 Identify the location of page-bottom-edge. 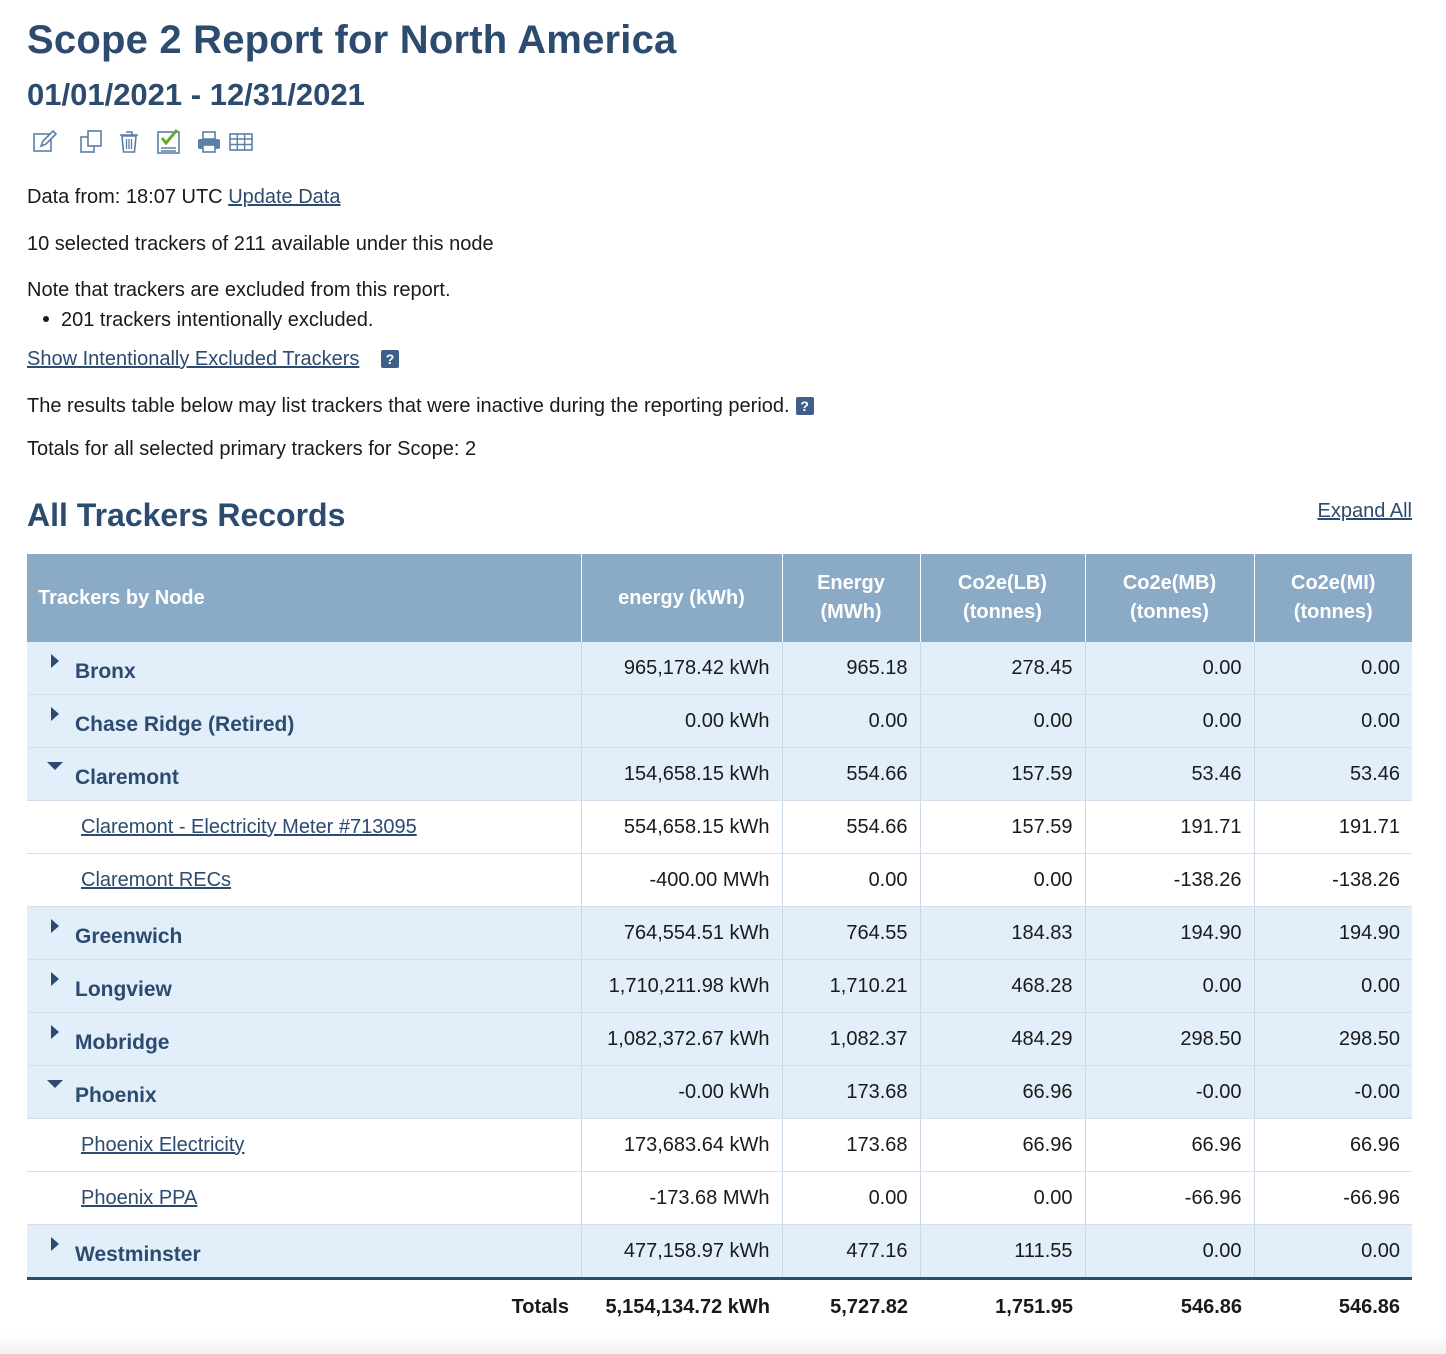
(723, 1344).